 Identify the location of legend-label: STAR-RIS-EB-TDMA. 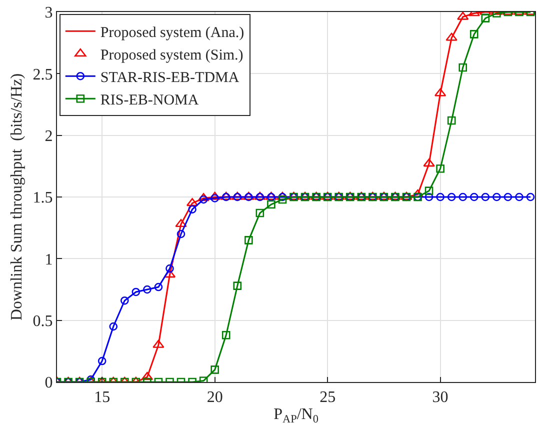
(170, 78).